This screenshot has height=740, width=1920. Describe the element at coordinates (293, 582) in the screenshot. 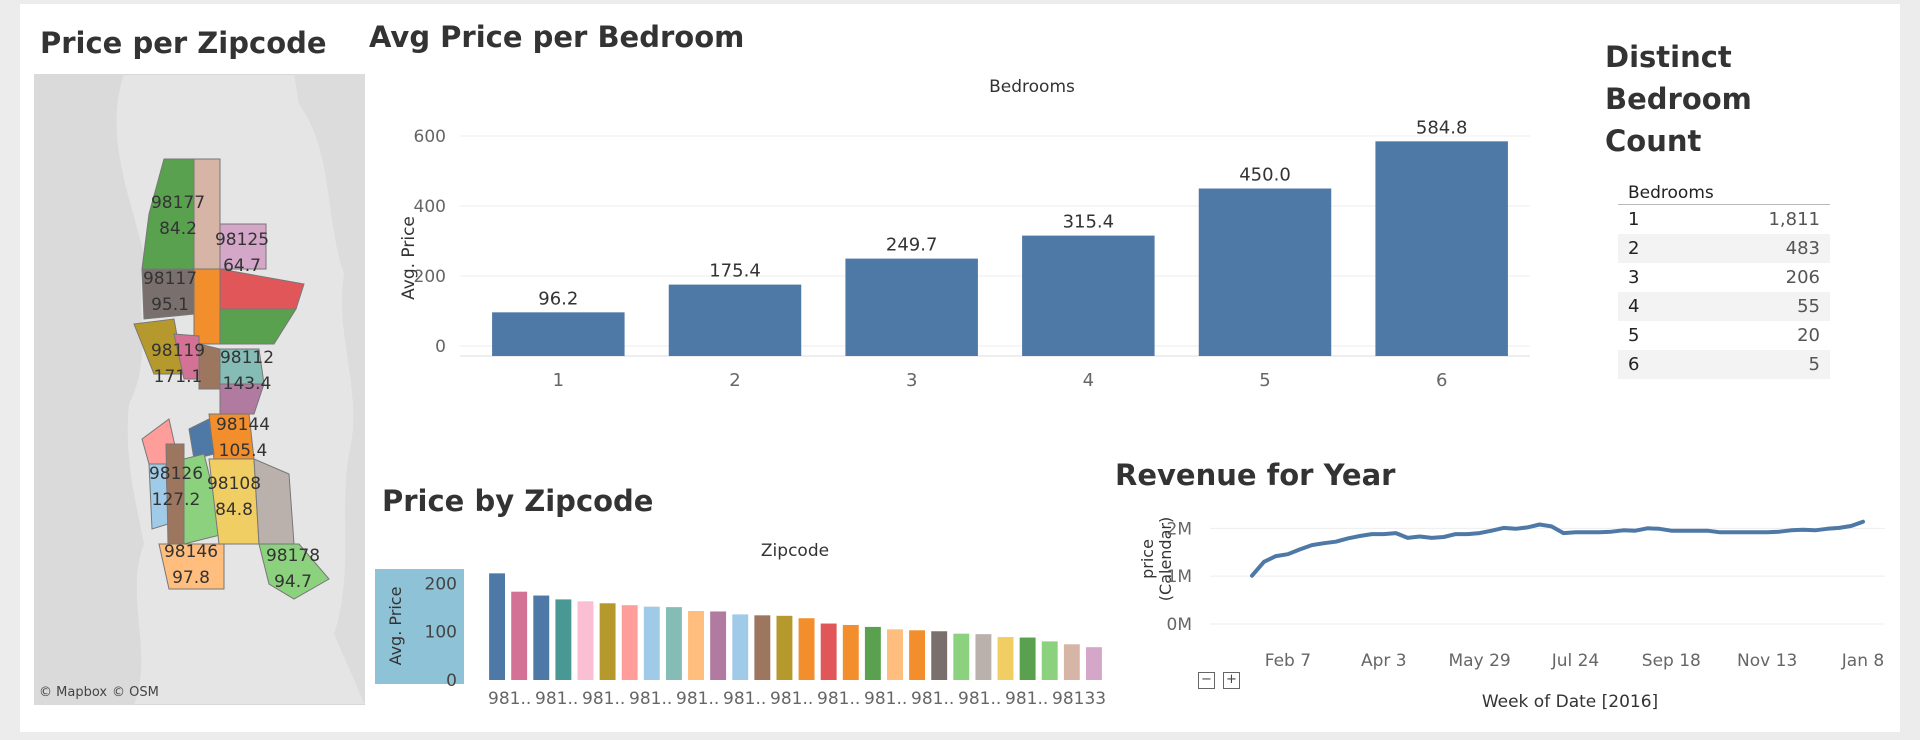

I see `zip-value: 94.7` at that location.